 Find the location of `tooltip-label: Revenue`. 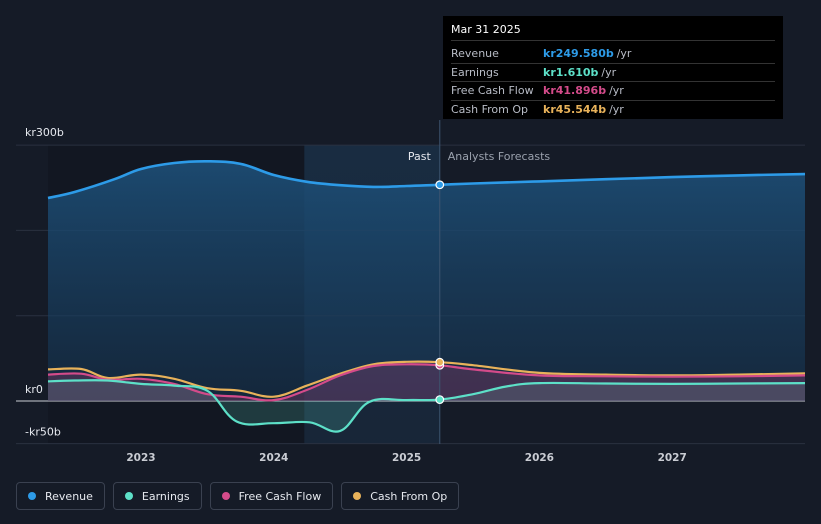

tooltip-label: Revenue is located at coordinates (475, 54).